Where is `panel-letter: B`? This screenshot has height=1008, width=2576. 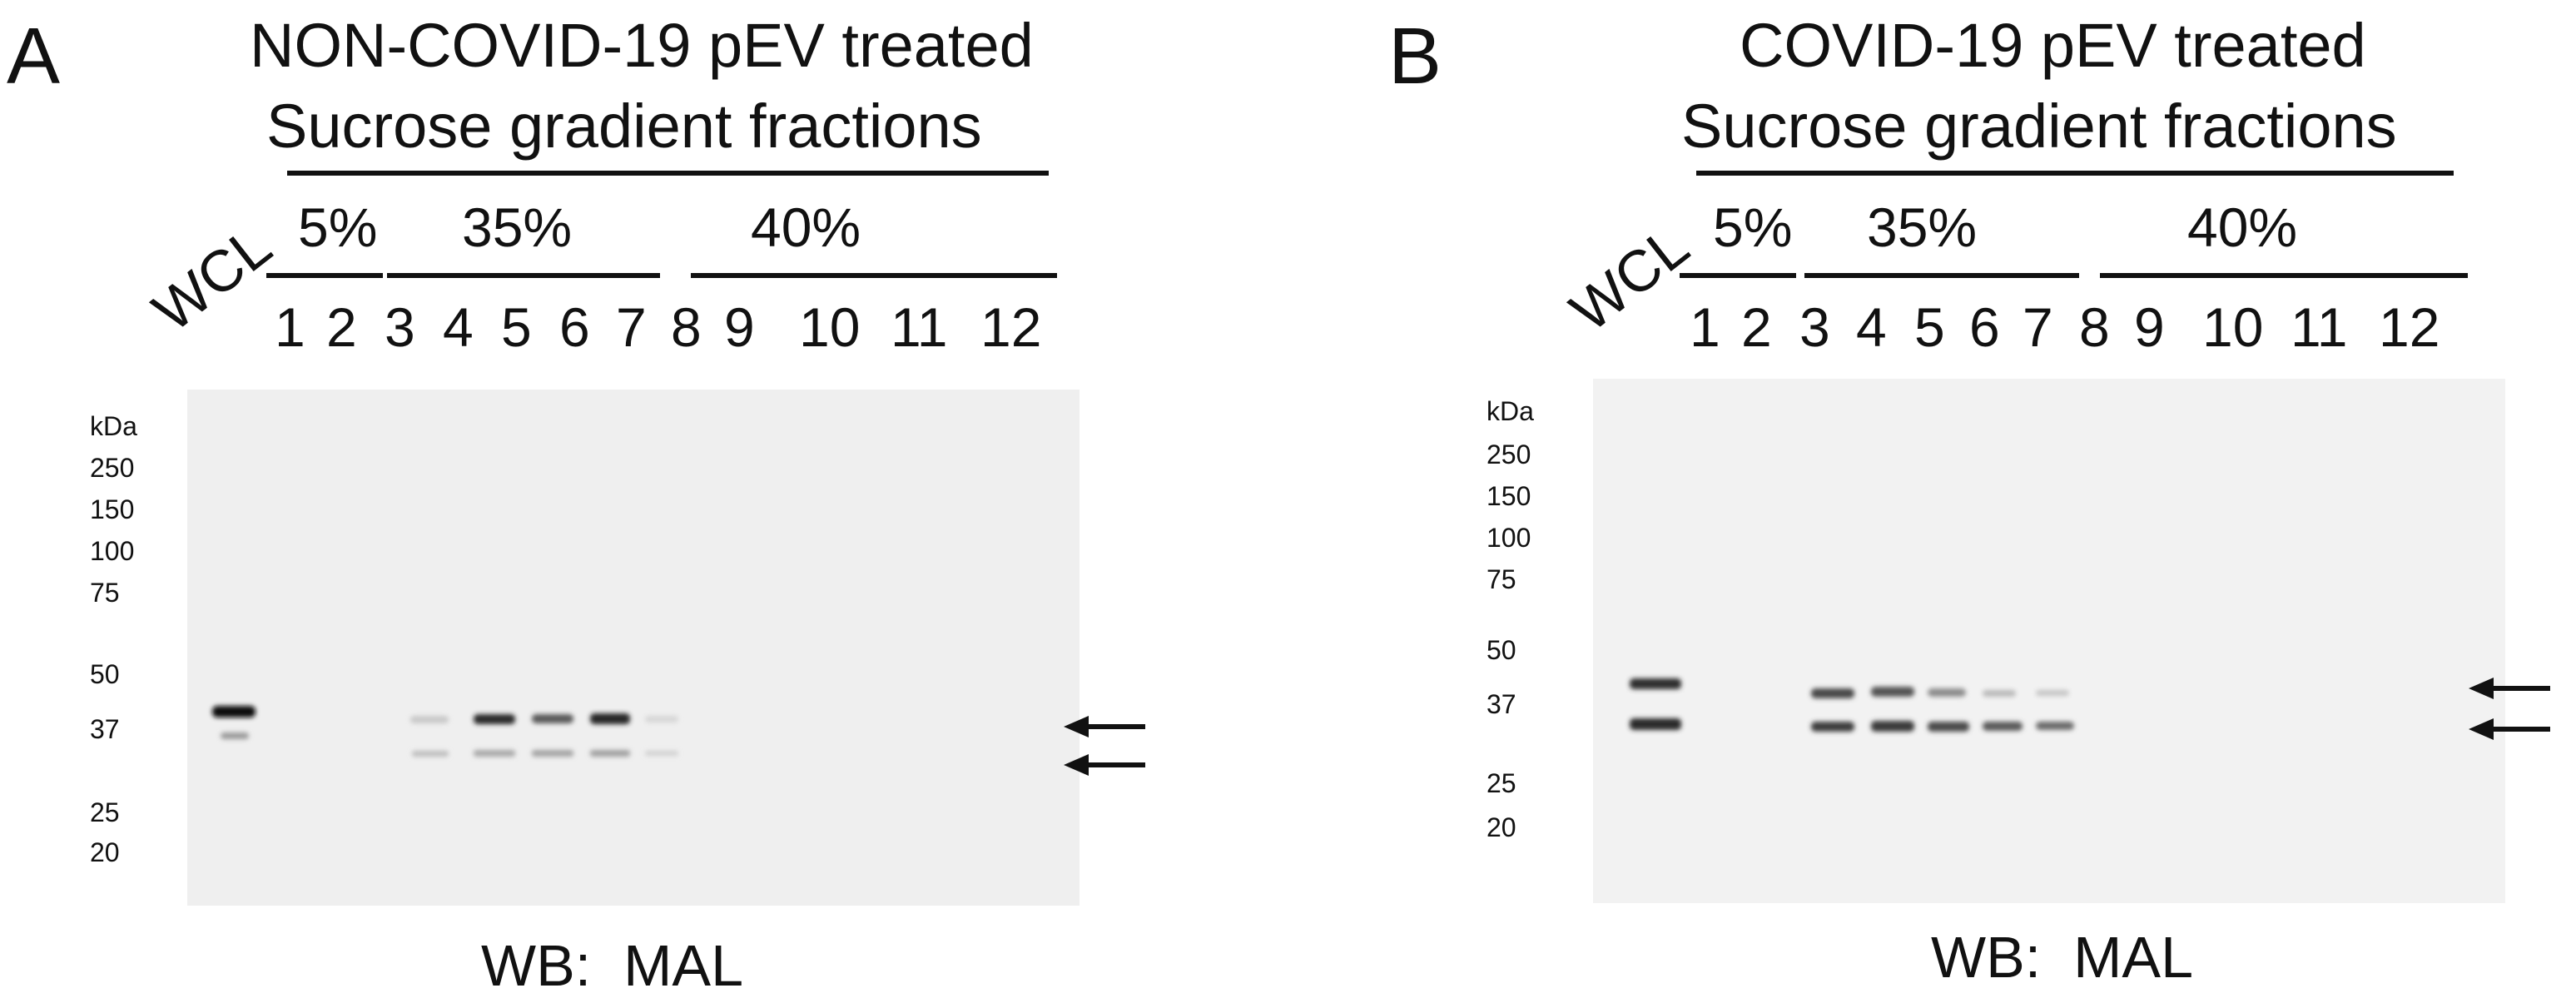 panel-letter: B is located at coordinates (1415, 56).